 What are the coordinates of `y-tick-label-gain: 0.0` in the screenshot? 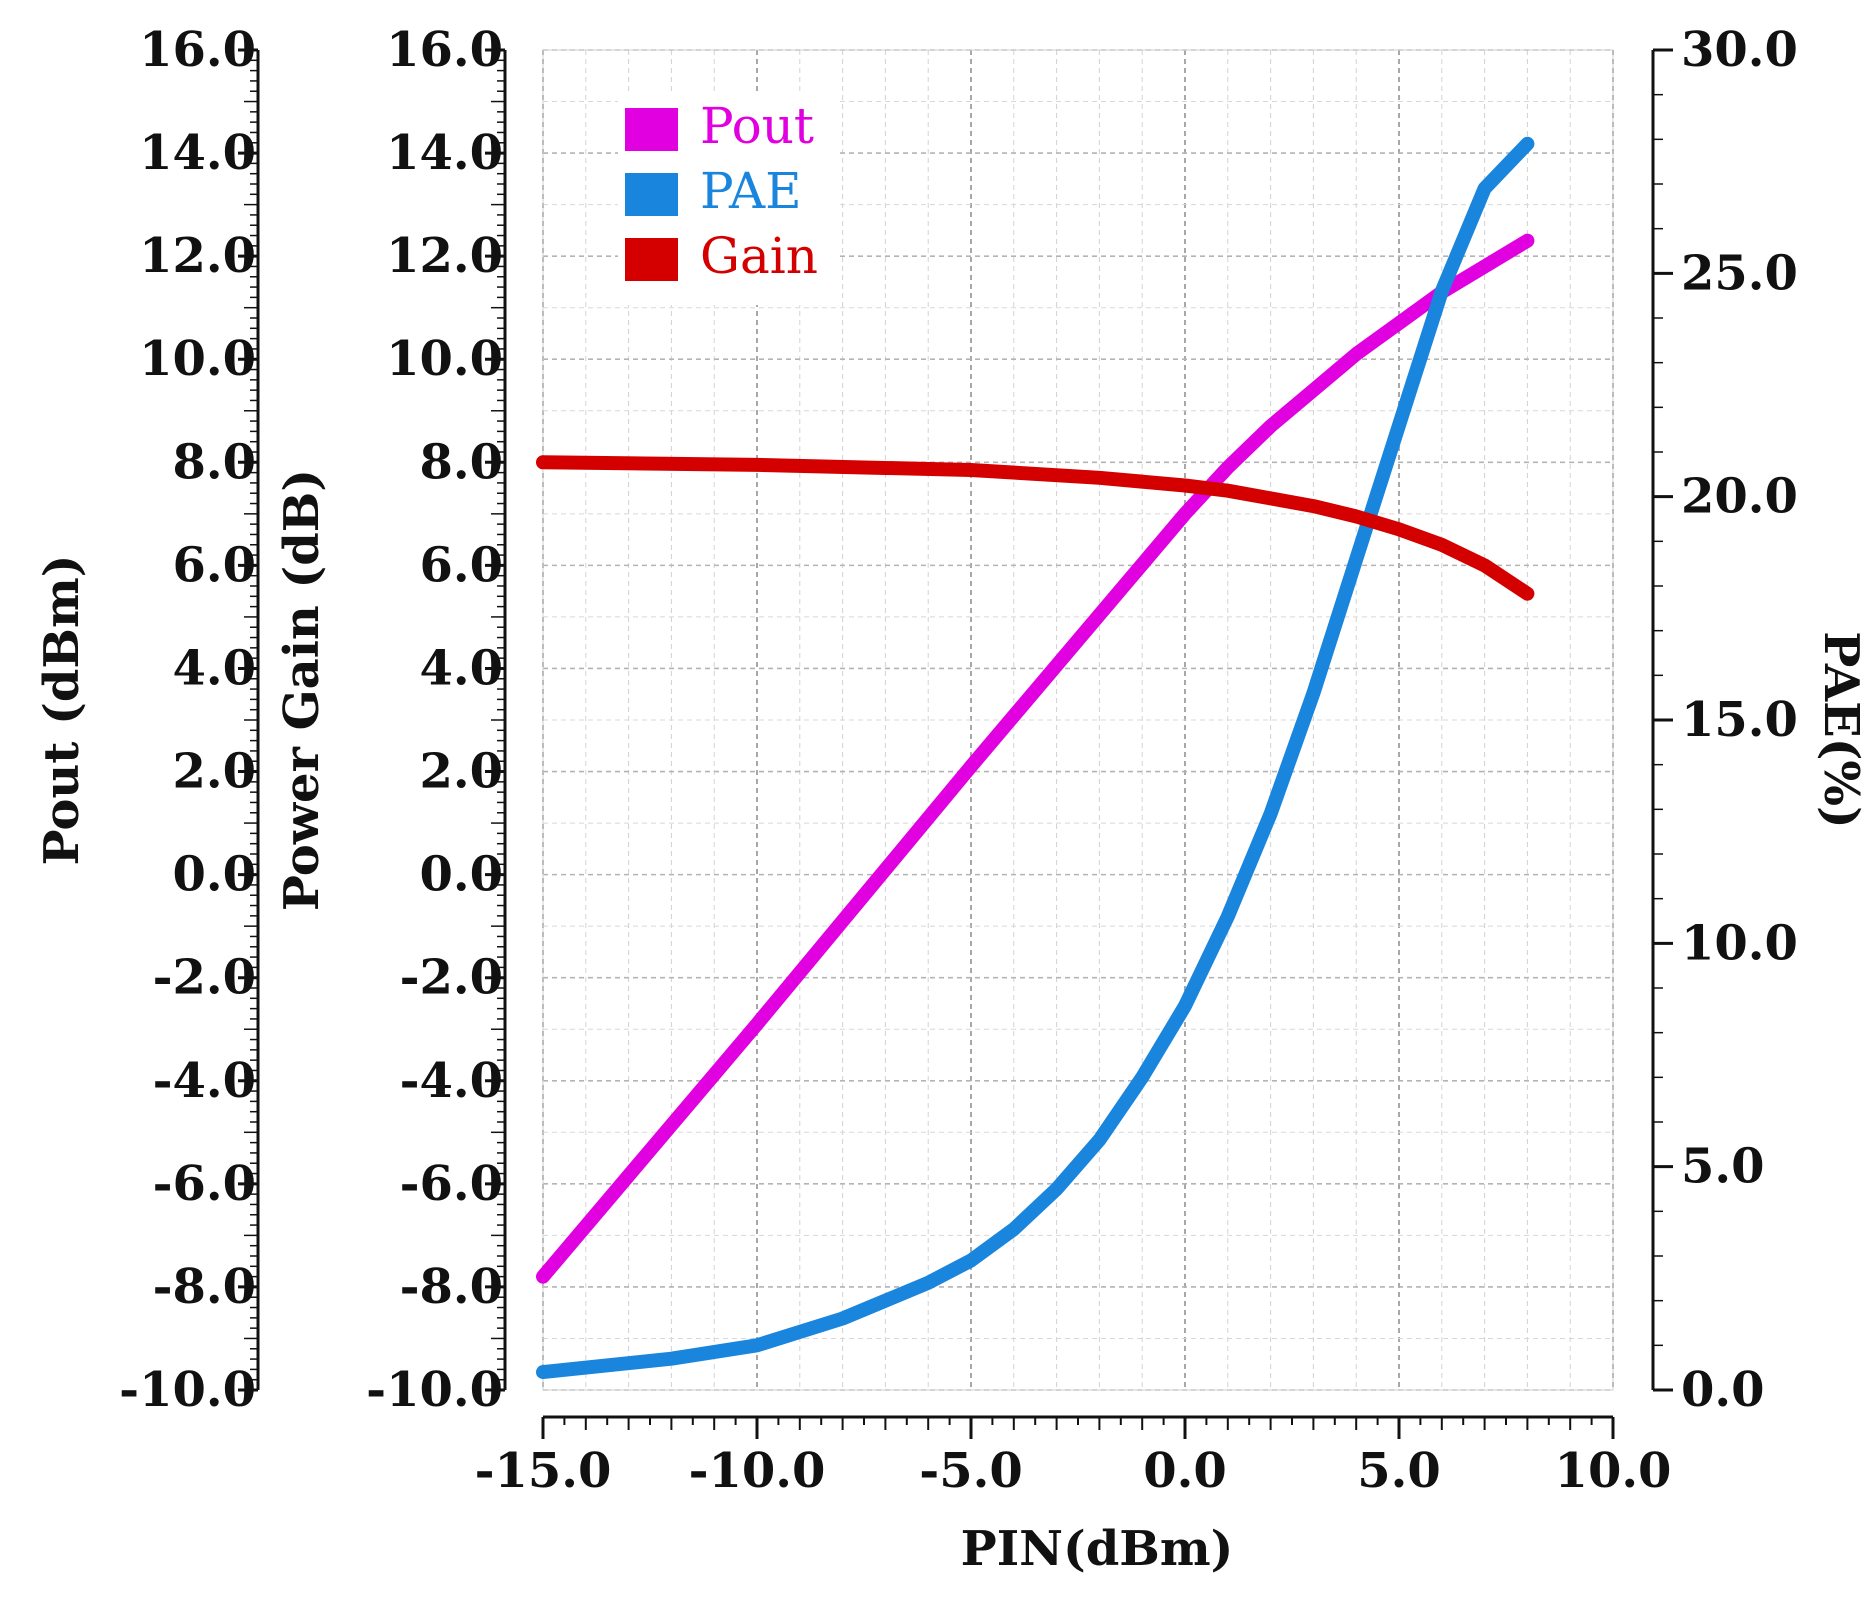 It's located at (461, 875).